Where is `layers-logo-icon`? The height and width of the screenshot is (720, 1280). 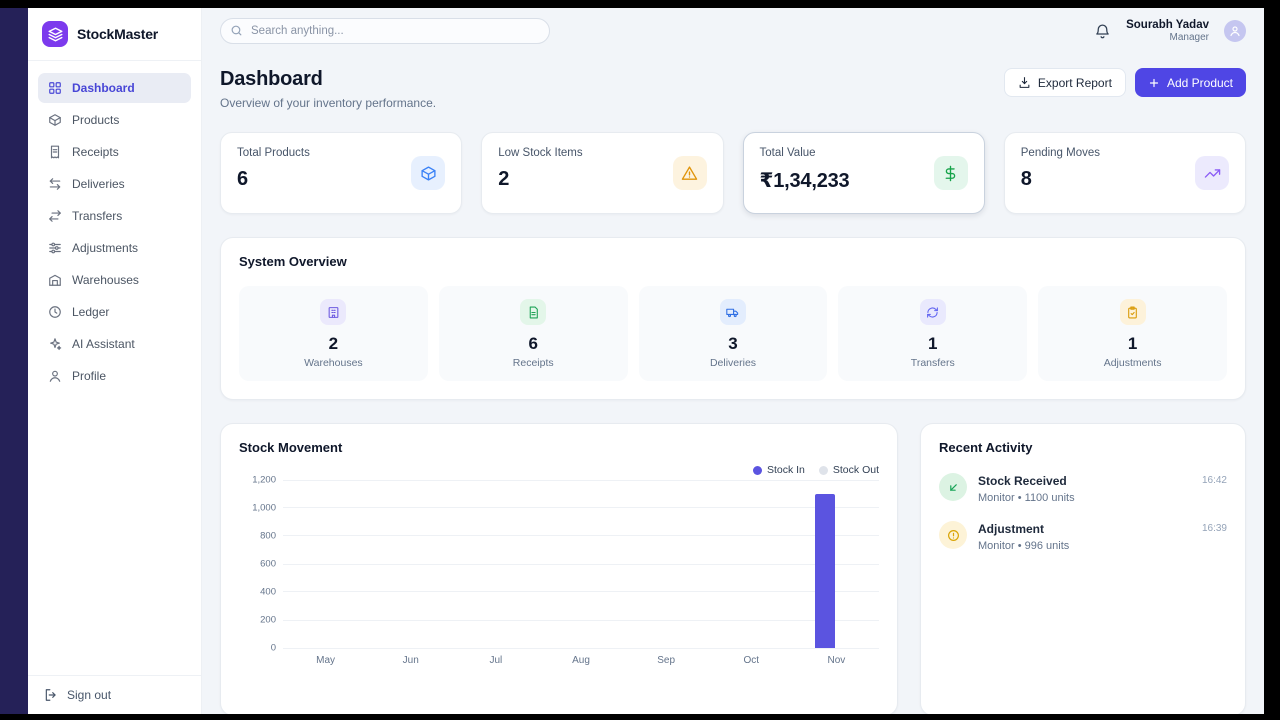
layers-logo-icon is located at coordinates (55, 34).